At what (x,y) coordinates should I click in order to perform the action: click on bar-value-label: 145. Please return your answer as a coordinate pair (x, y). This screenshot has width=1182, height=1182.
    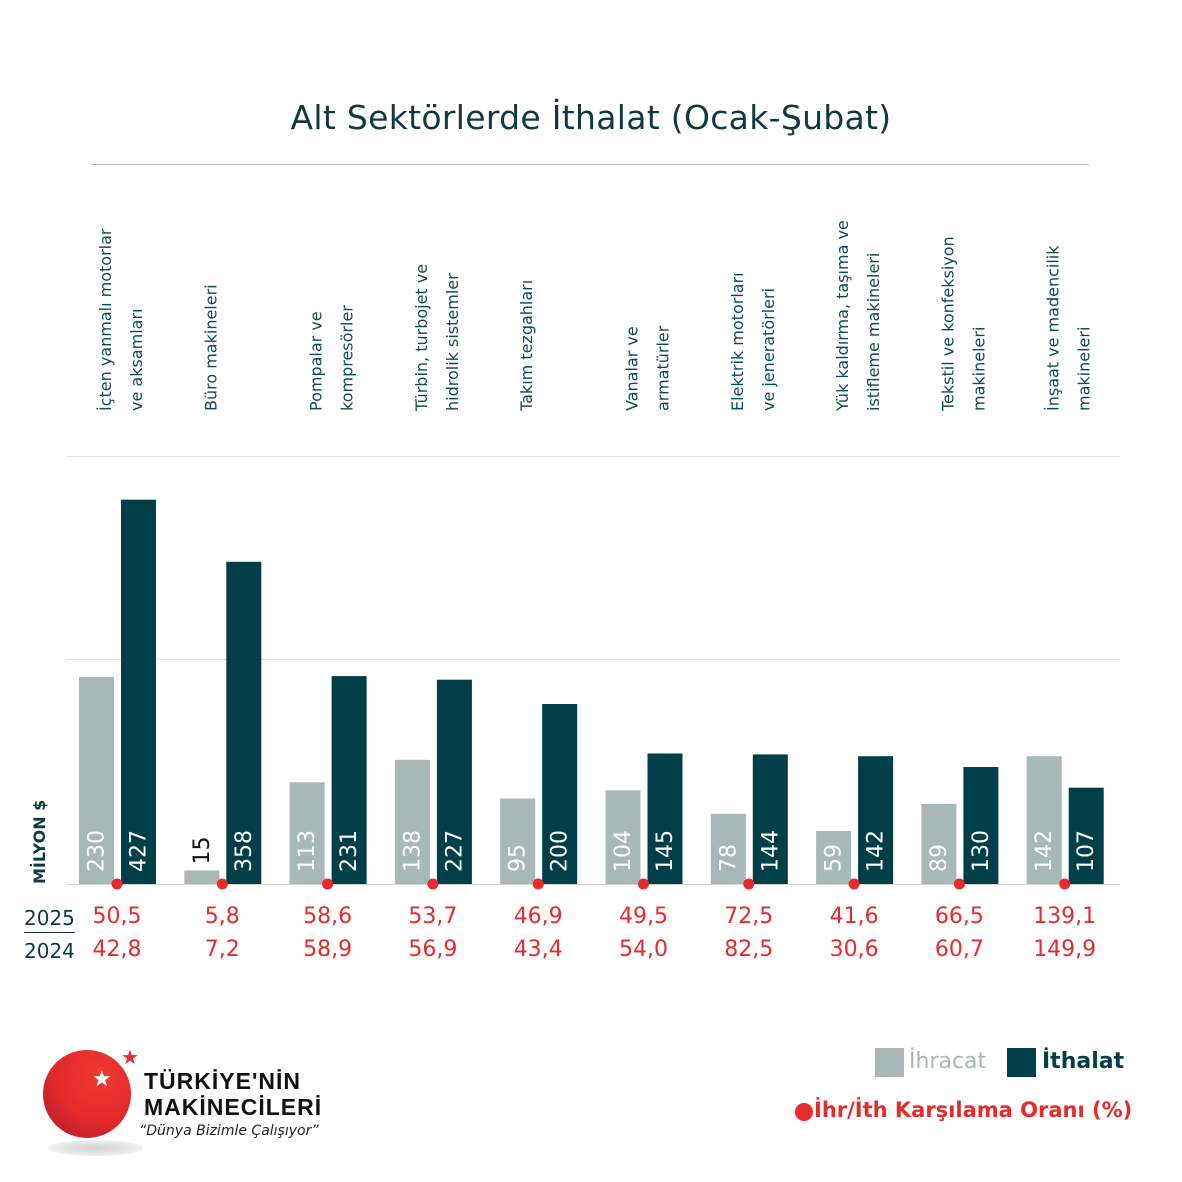
    Looking at the image, I should click on (665, 851).